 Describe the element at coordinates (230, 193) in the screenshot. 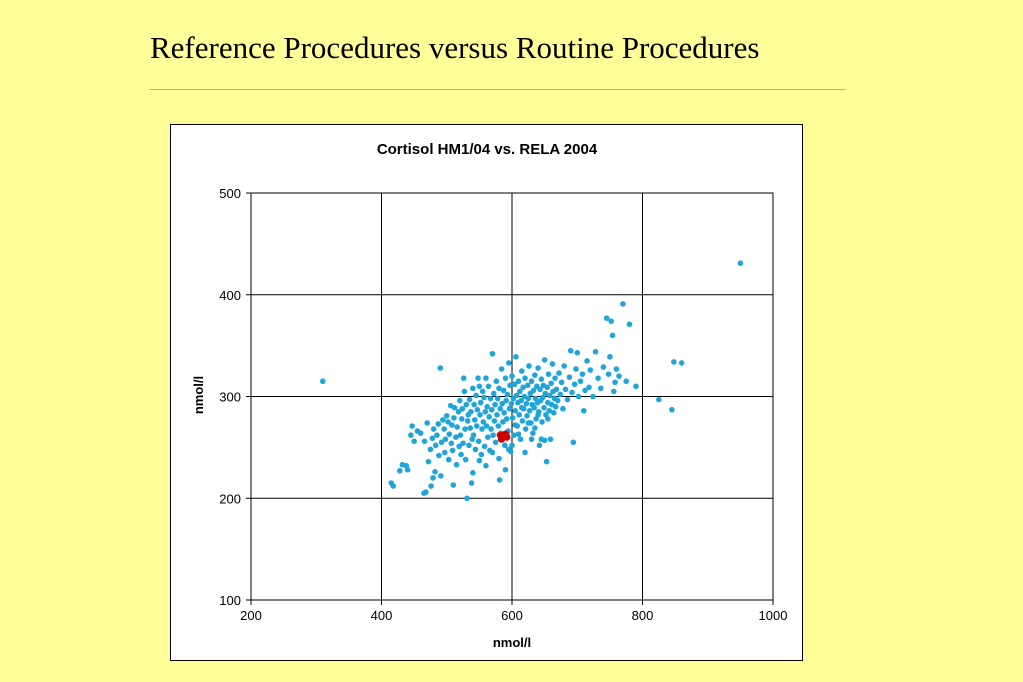

I see `y-tick-label: 500` at that location.